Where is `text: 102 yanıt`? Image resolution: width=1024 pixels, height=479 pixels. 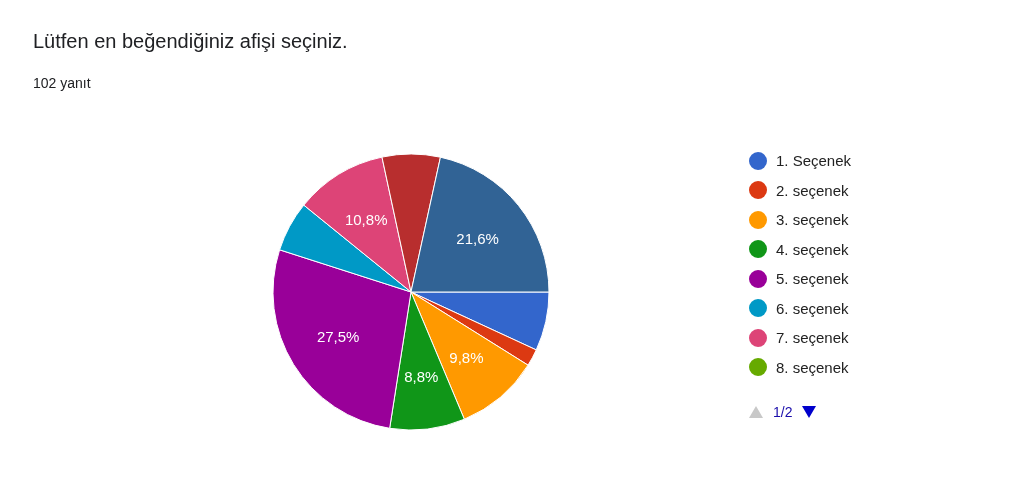
text: 102 yanıt is located at coordinates (62, 83).